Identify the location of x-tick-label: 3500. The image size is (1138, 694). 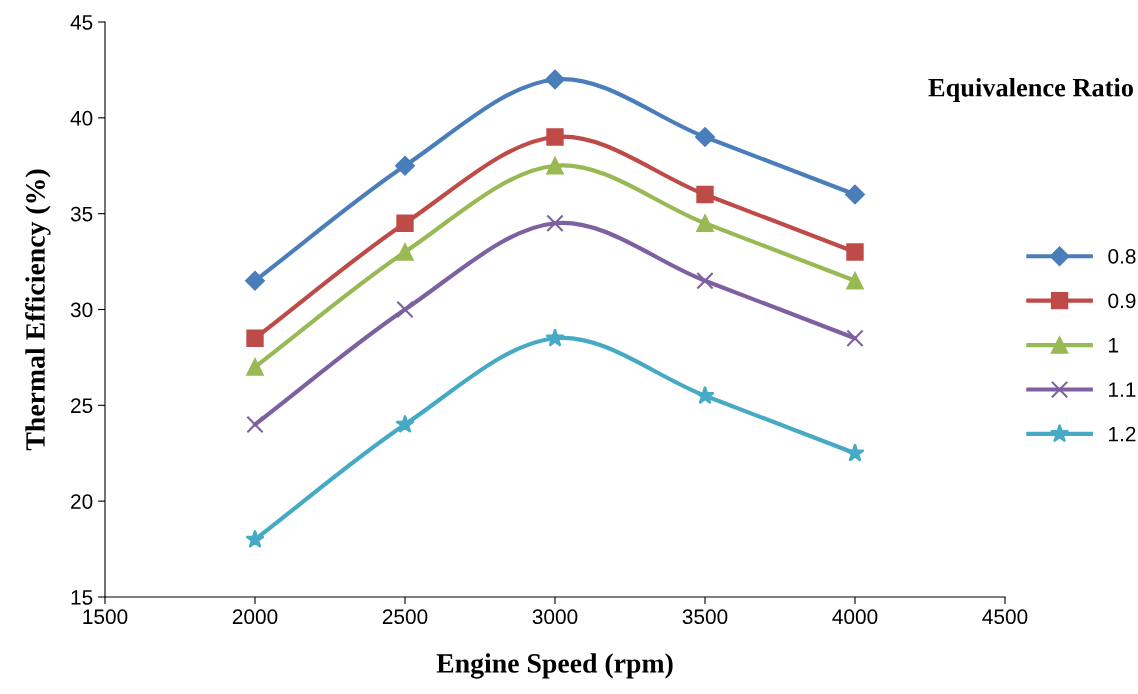
(705, 617).